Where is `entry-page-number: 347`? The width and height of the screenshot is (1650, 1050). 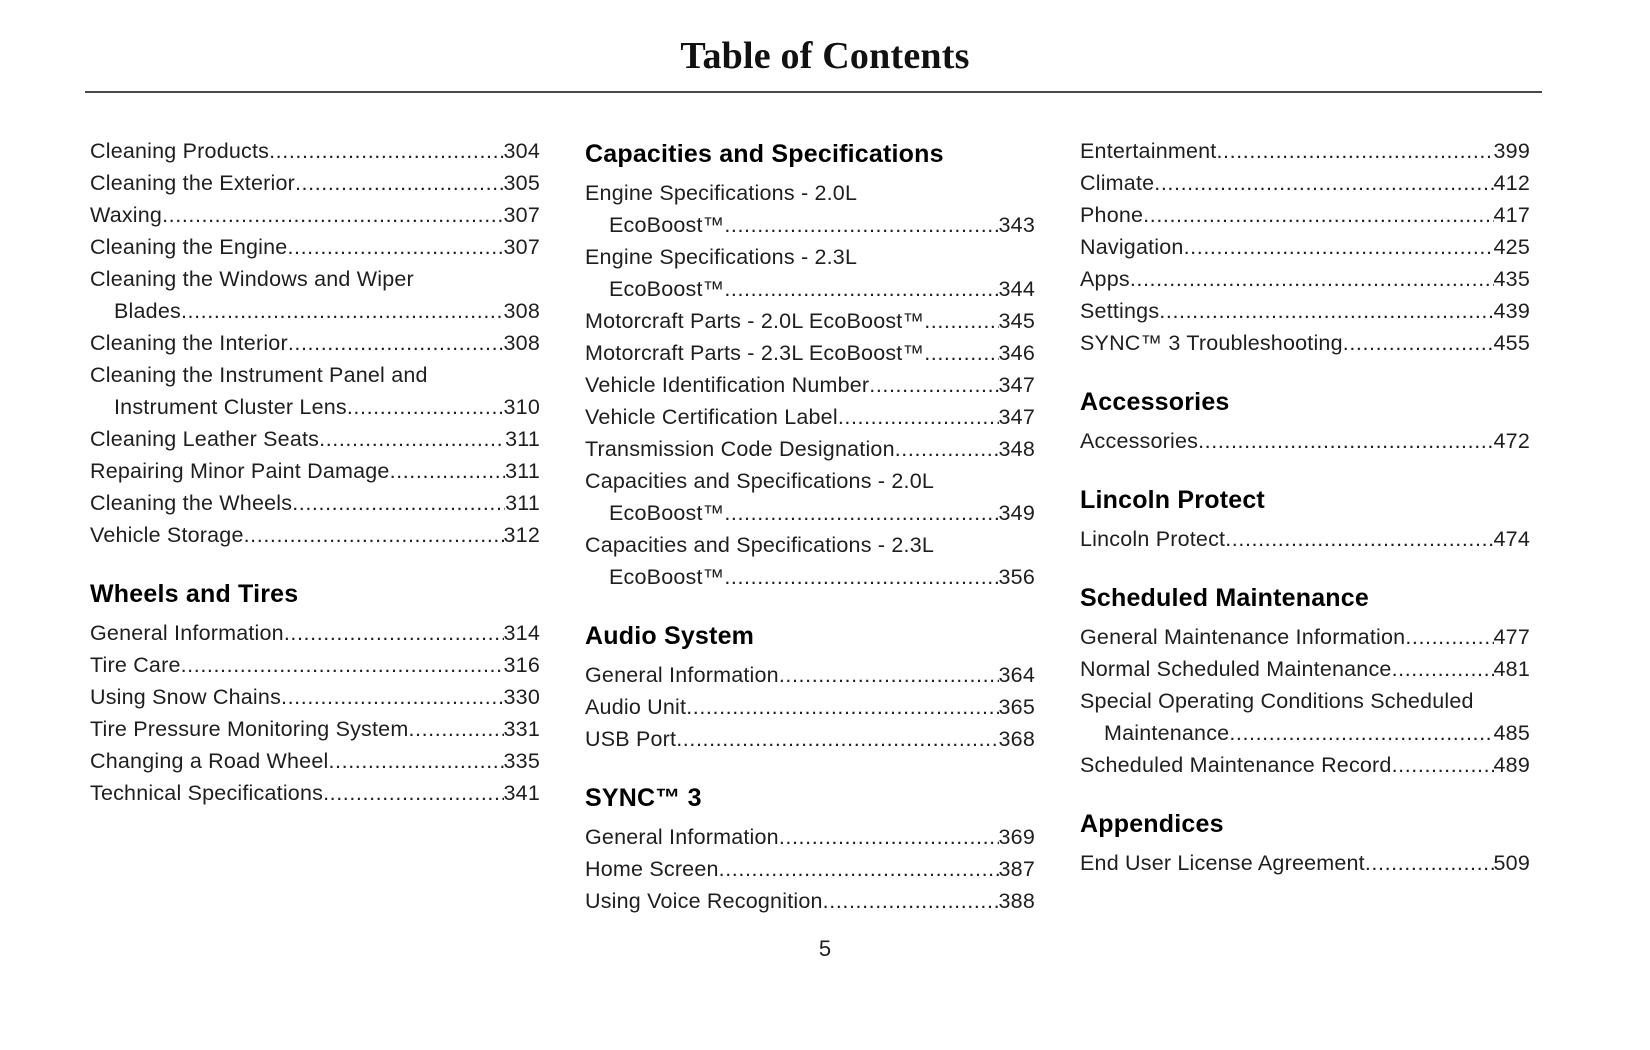
entry-page-number: 347 is located at coordinates (1016, 385).